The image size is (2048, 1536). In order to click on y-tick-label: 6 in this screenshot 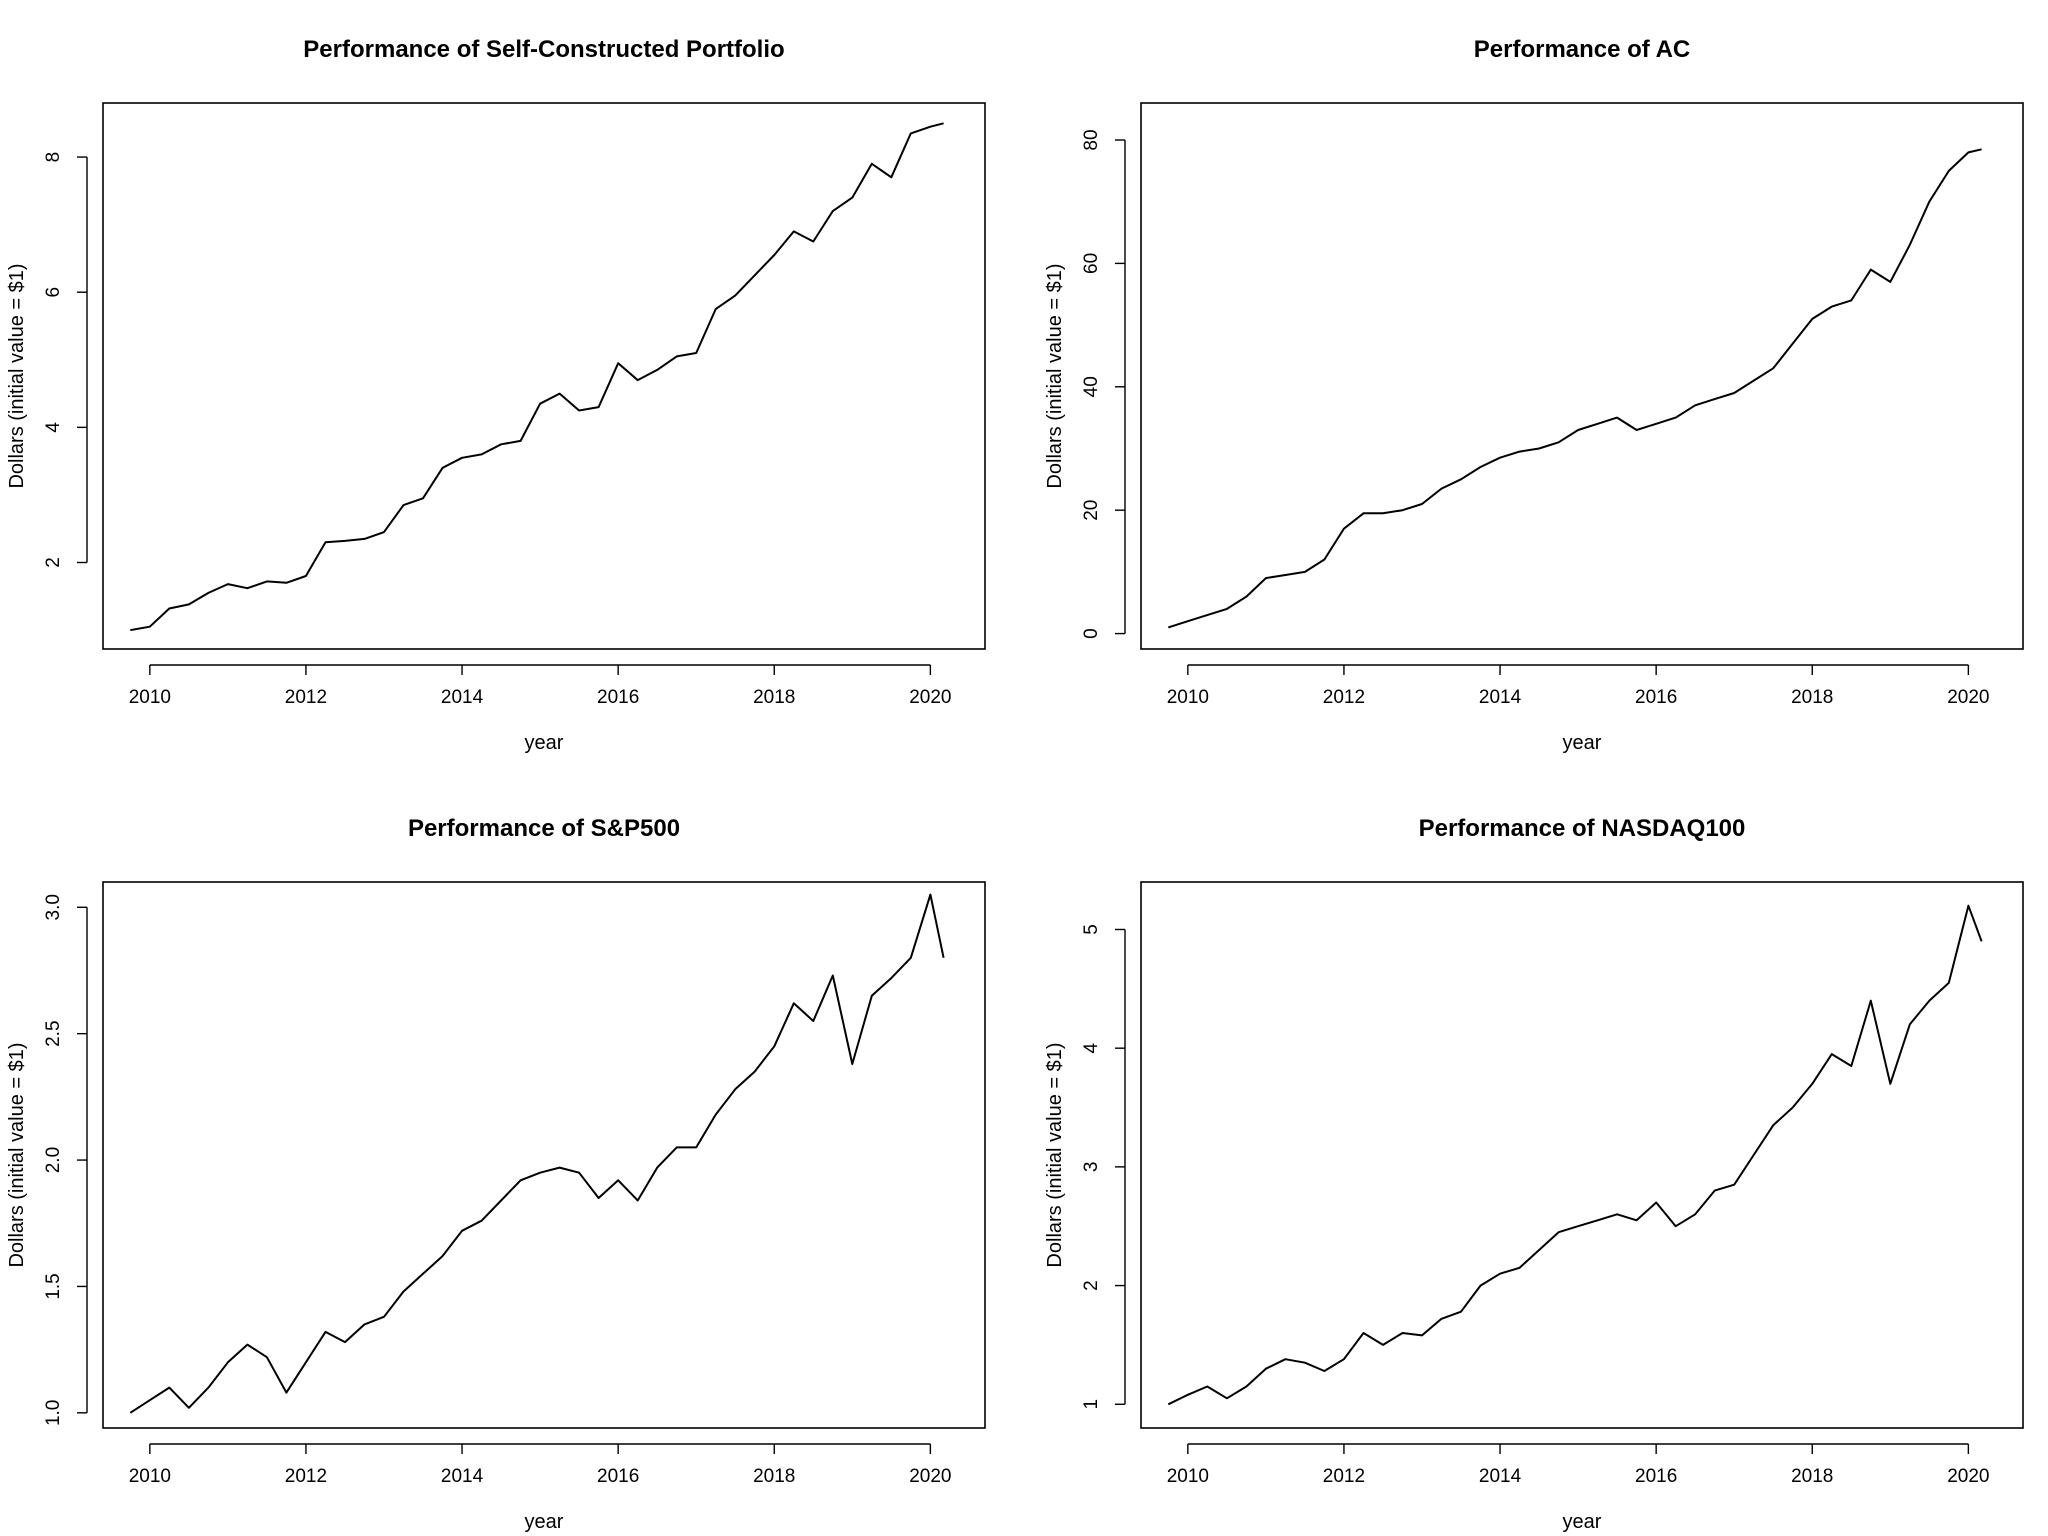, I will do `click(53, 292)`.